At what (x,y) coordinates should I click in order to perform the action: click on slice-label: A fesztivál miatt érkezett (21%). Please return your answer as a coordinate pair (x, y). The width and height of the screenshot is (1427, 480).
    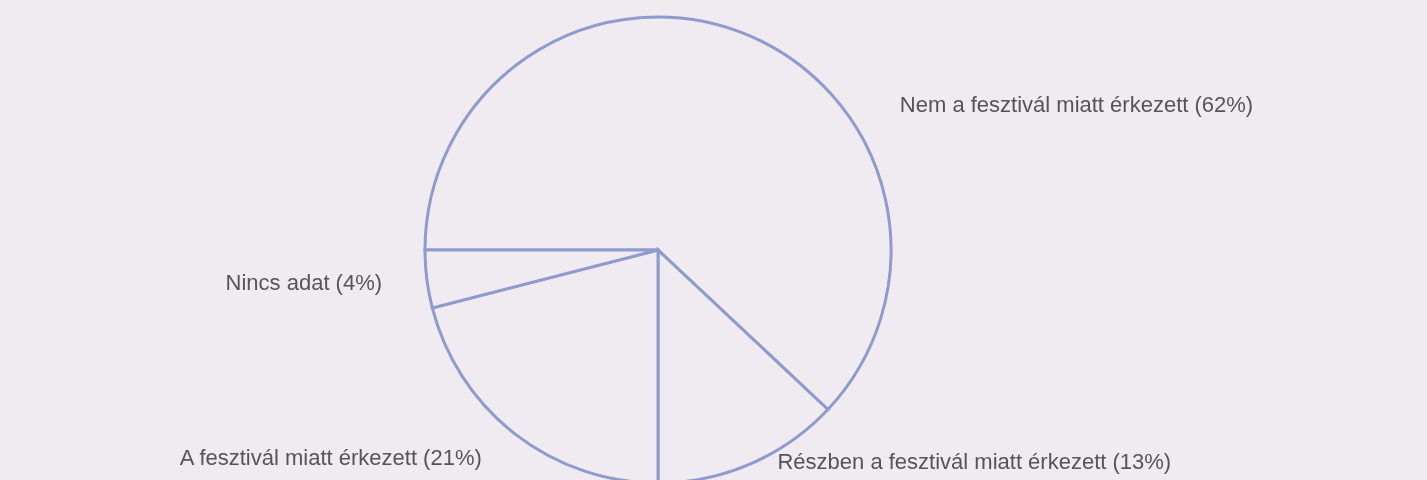
    Looking at the image, I should click on (330, 457).